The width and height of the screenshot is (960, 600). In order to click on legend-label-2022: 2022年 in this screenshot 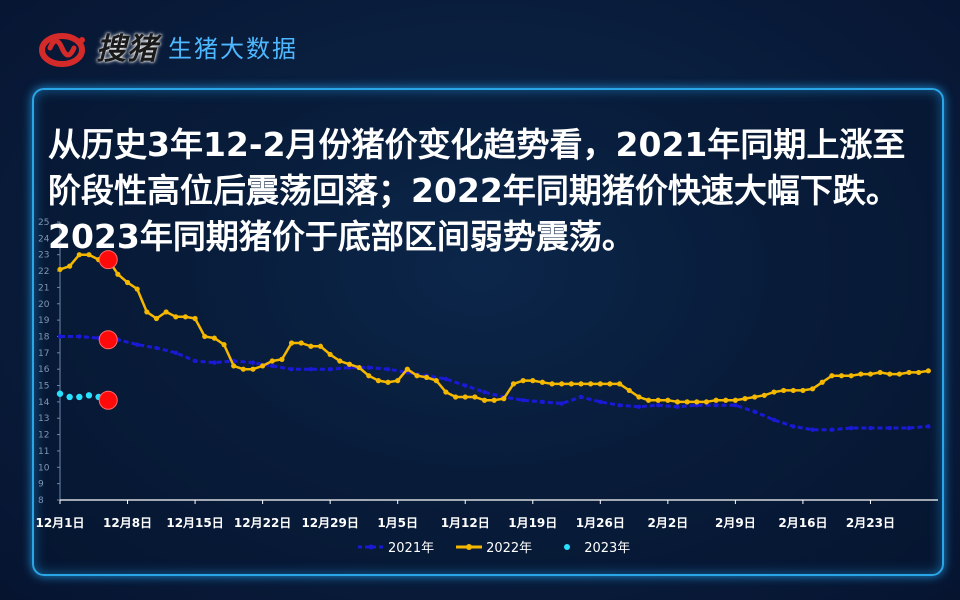, I will do `click(509, 548)`.